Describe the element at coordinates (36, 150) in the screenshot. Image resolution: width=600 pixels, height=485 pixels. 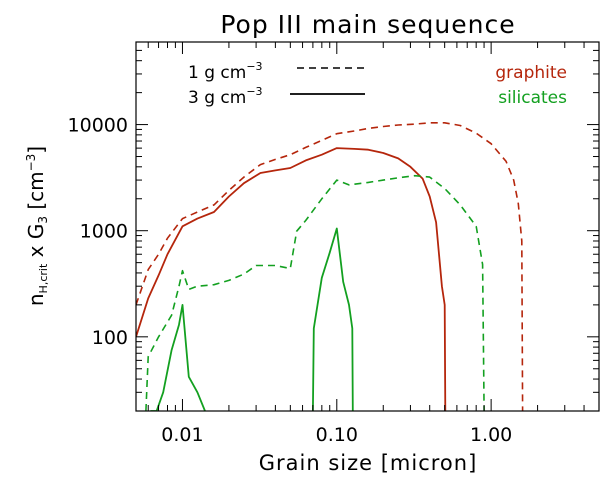
I see `y-axis-label-unit-end: ]` at that location.